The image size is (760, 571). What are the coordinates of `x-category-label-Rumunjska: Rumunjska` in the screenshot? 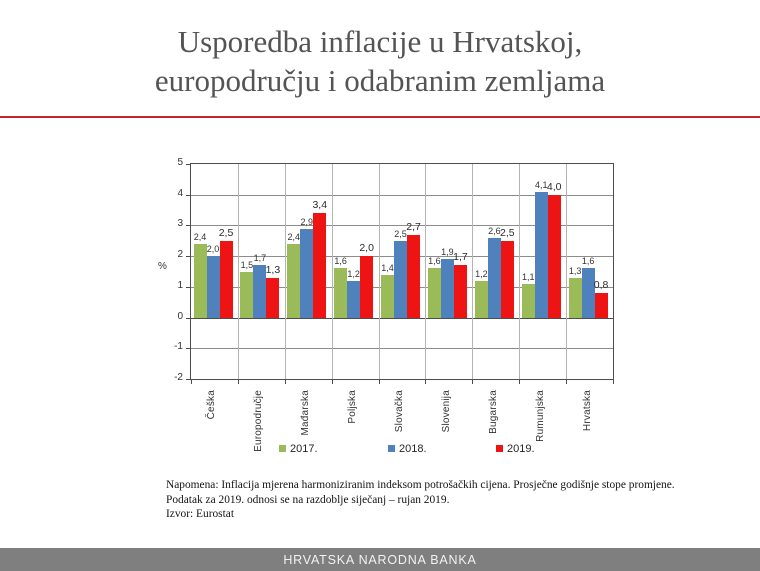 It's located at (540, 416).